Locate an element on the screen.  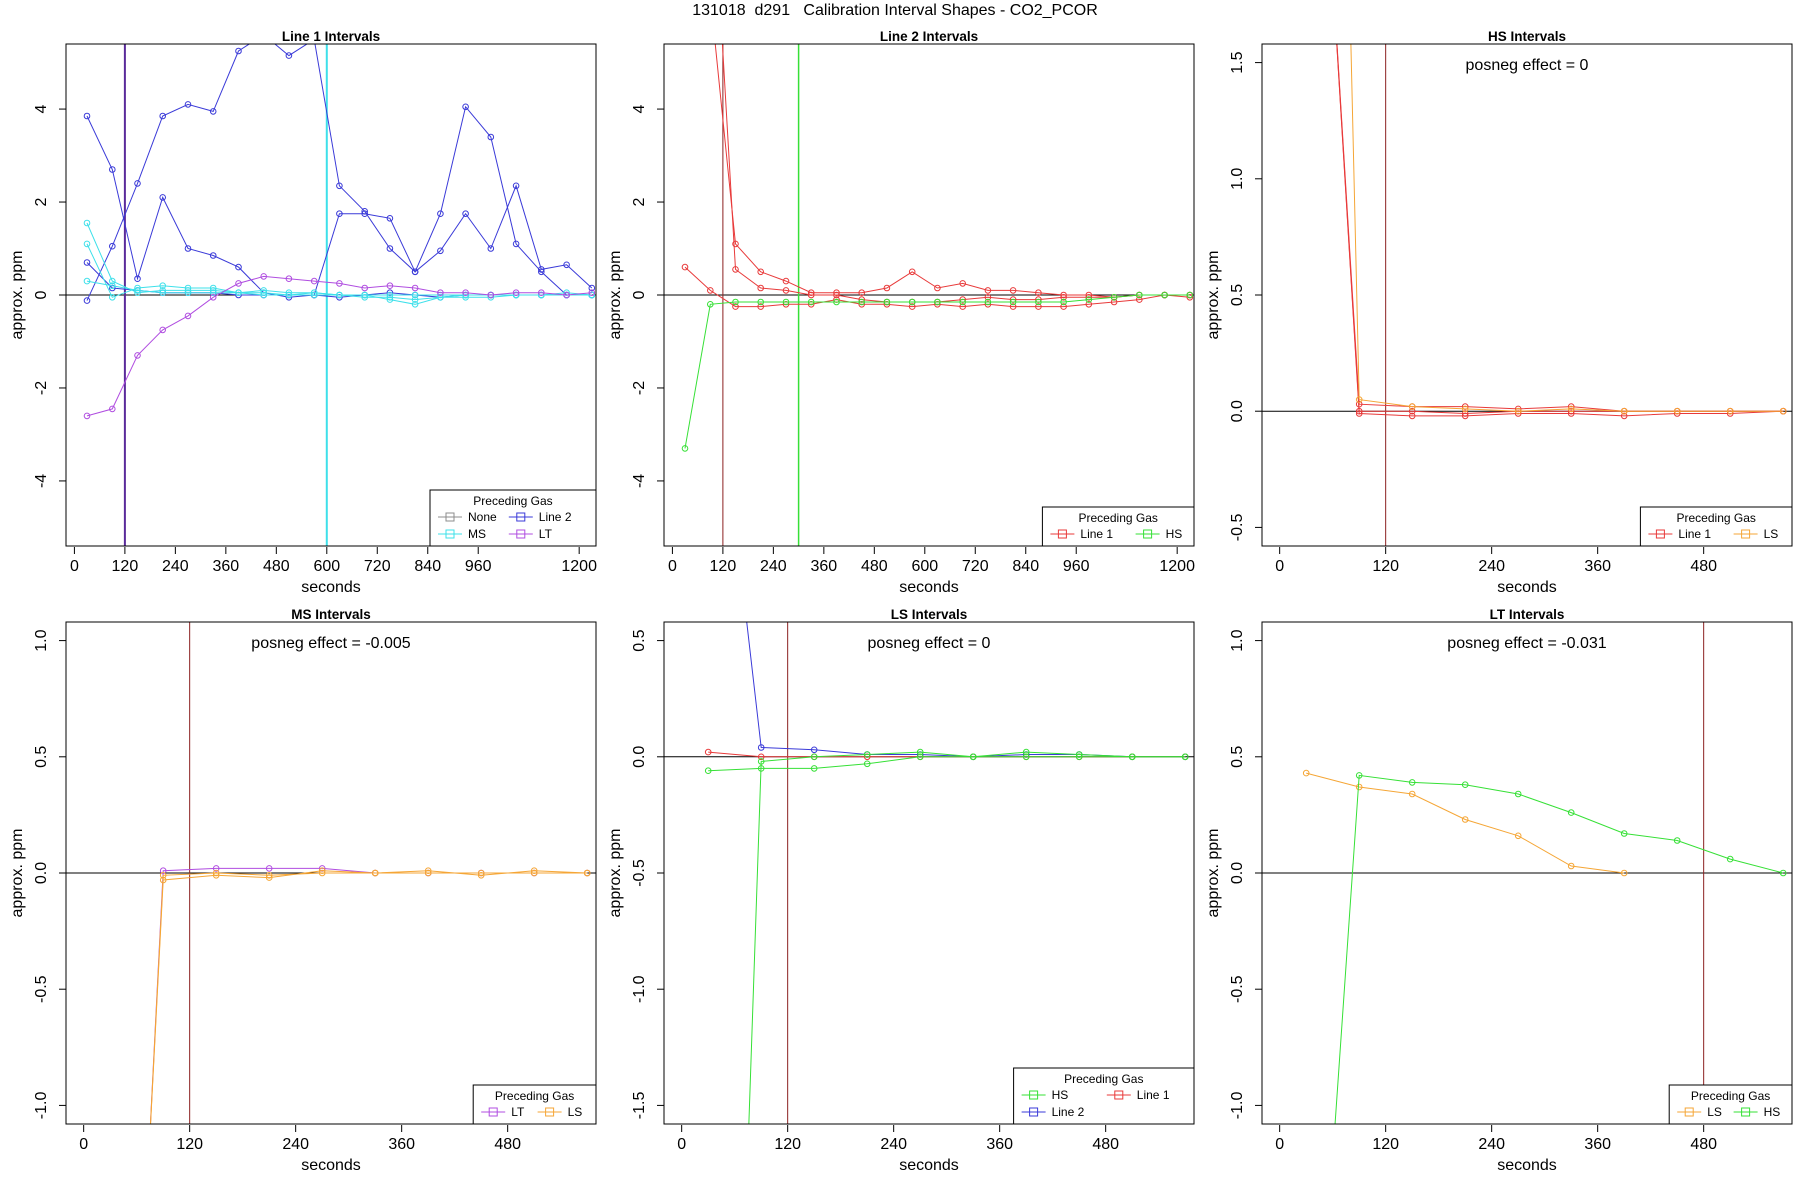
y-tick-label: 0.5 is located at coordinates (639, 640).